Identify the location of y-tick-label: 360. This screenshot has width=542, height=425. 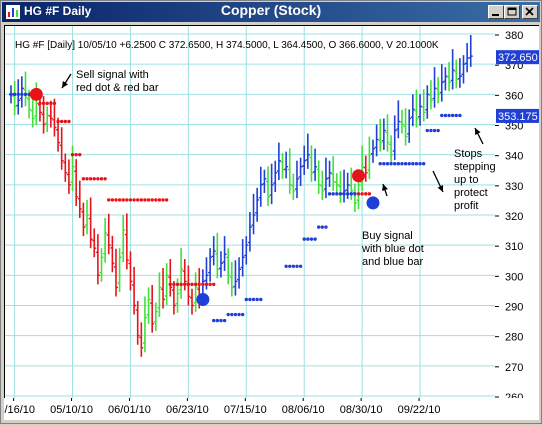
(514, 96).